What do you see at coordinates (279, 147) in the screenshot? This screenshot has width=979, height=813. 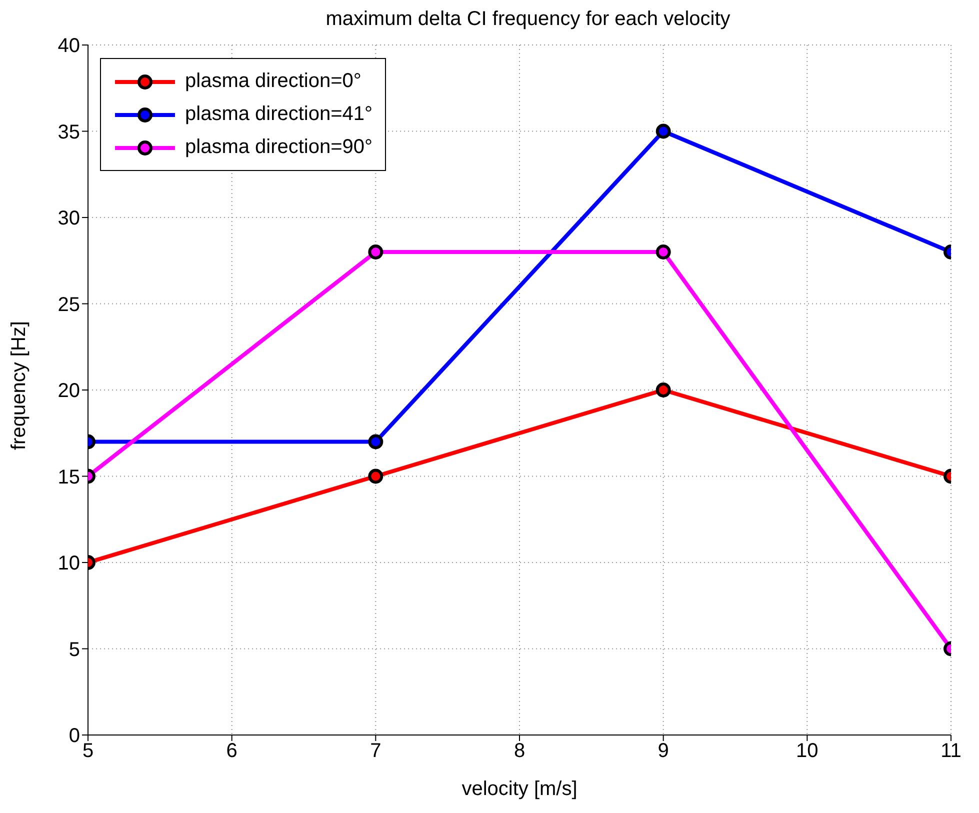 I see `legend-label: plasma direction=90°` at bounding box center [279, 147].